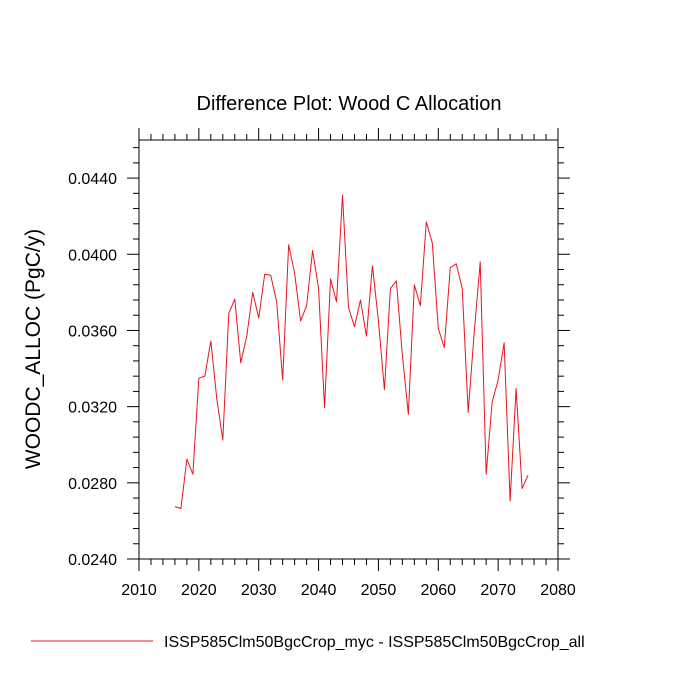 This screenshot has width=700, height=700. I want to click on x-tick-label: 2020, so click(199, 590).